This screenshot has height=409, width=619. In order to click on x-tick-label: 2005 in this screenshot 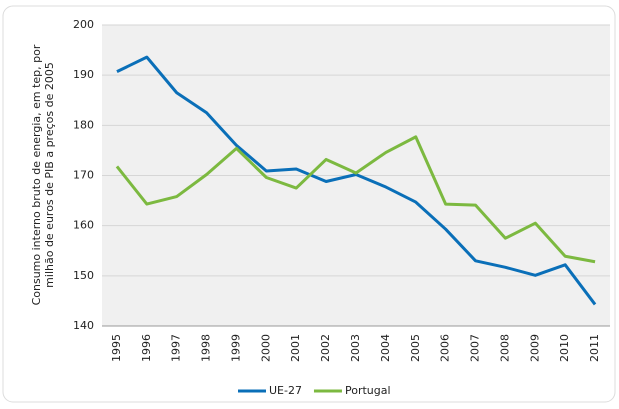, I will do `click(415, 348)`.